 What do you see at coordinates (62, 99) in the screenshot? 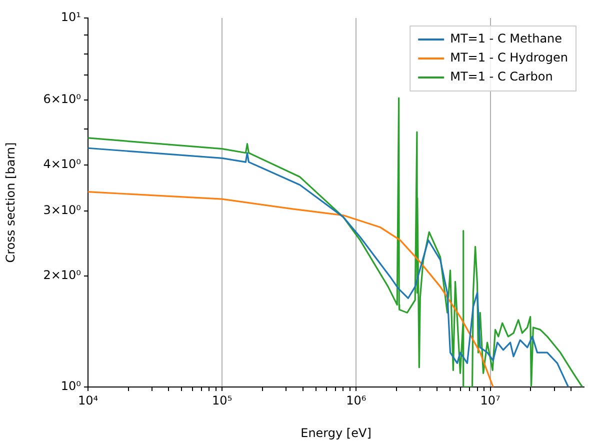
I see `y-tick-label: 6×10⁰` at bounding box center [62, 99].